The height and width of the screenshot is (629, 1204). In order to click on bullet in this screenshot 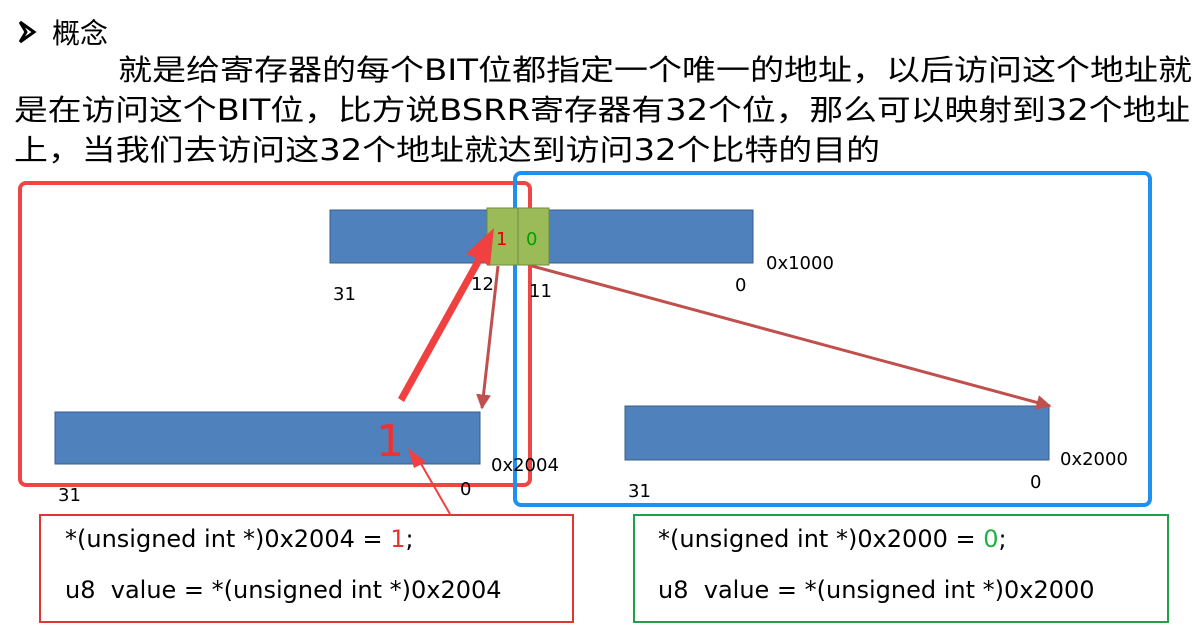, I will do `click(27, 32)`.